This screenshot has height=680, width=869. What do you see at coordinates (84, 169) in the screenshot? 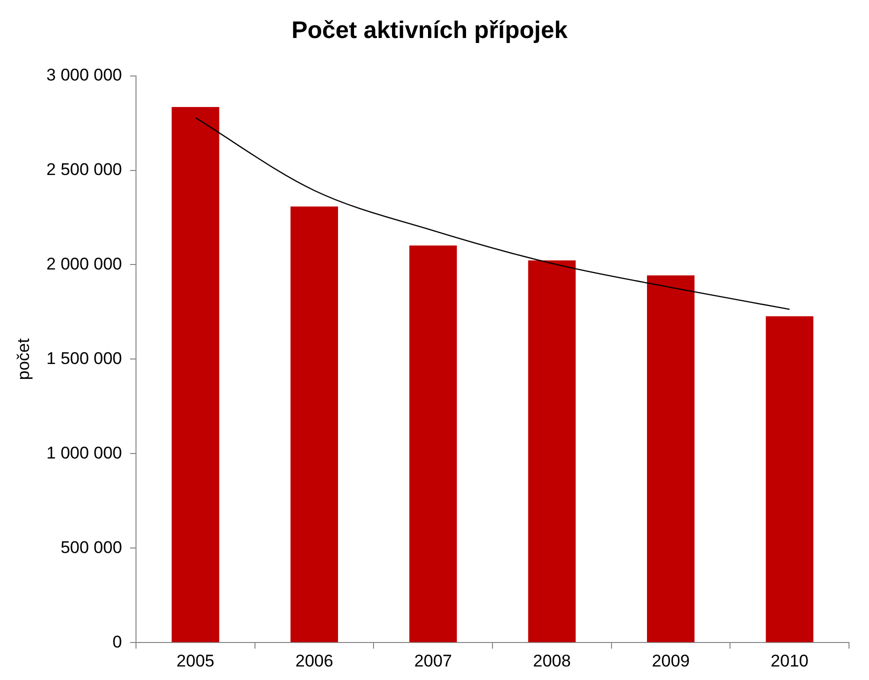
I see `y-tick-label: 2 500 000` at bounding box center [84, 169].